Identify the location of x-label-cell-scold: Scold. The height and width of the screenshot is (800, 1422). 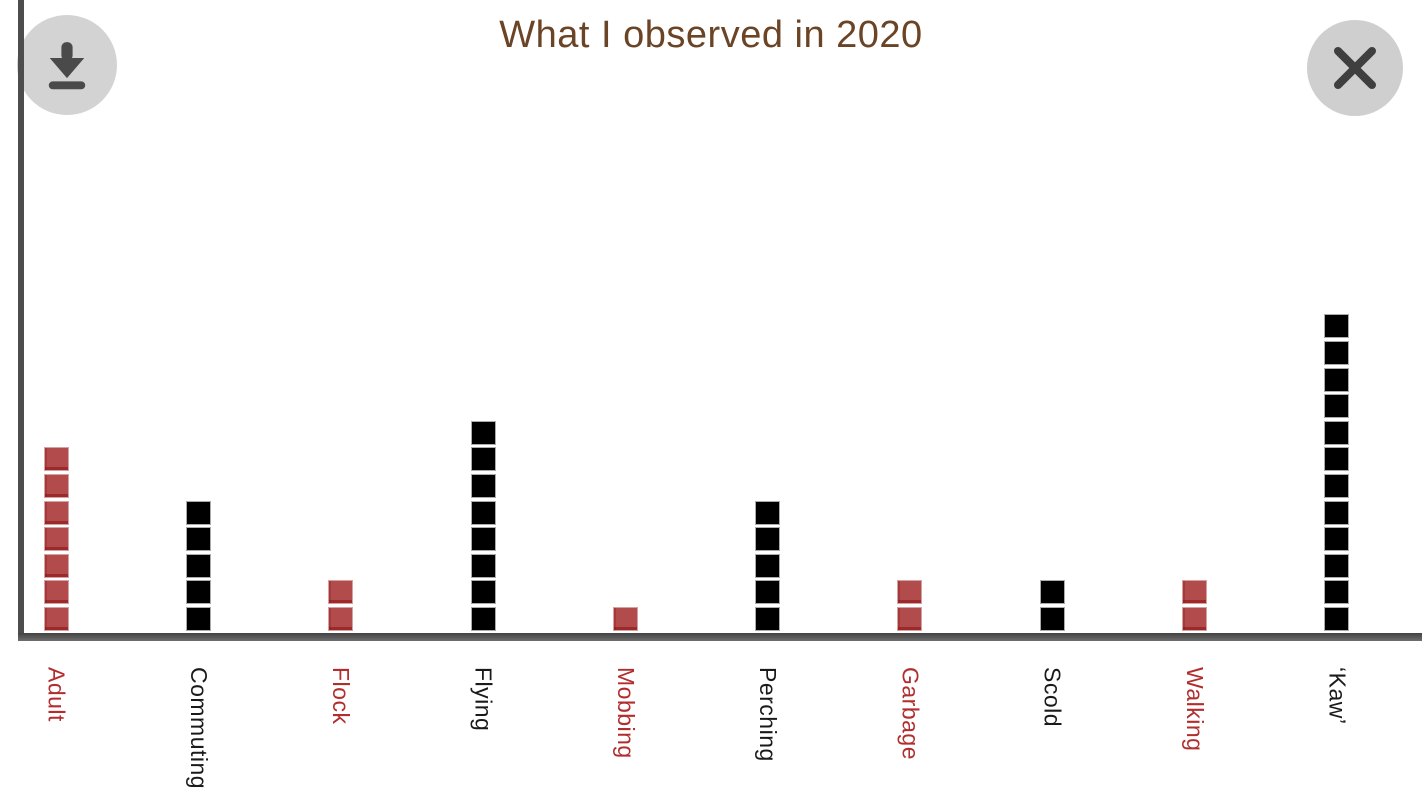
(1052, 720).